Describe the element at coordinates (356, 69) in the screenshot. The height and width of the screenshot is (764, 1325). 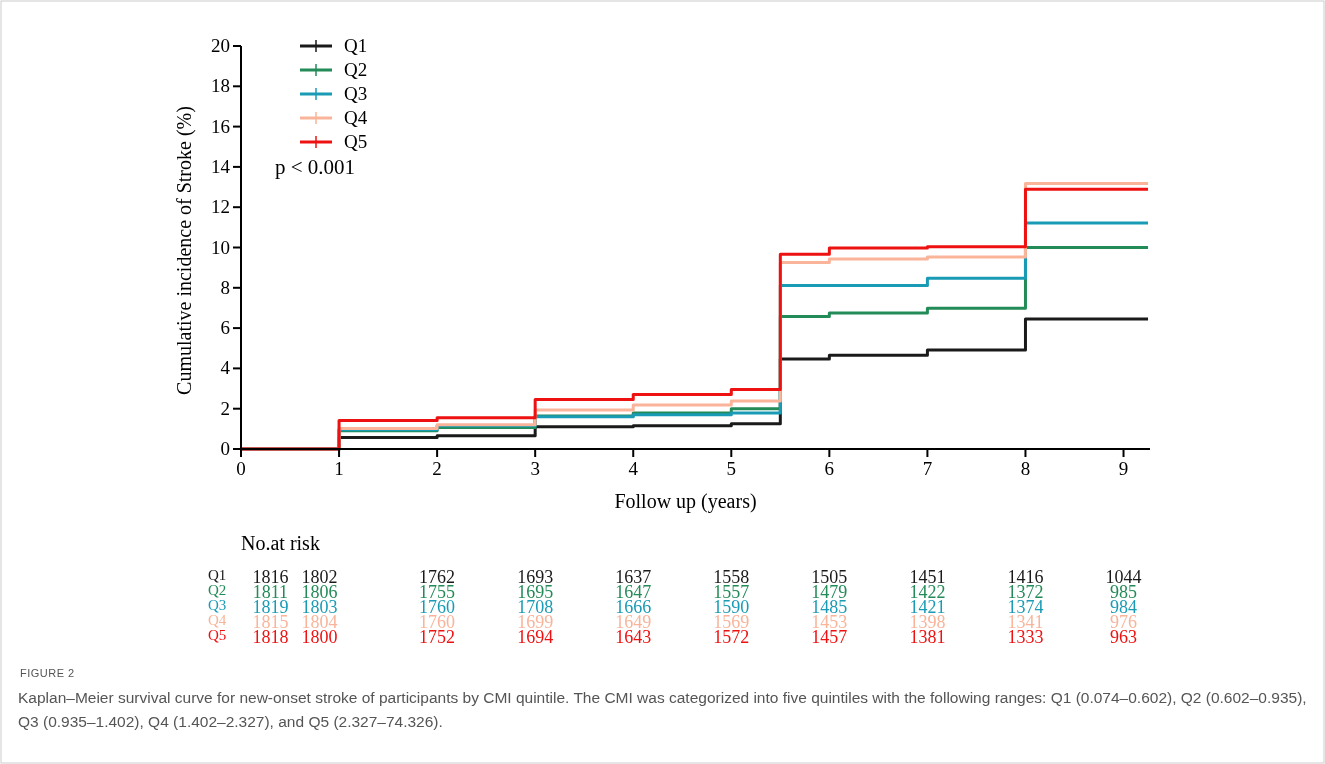
I see `legend-label: Q2` at that location.